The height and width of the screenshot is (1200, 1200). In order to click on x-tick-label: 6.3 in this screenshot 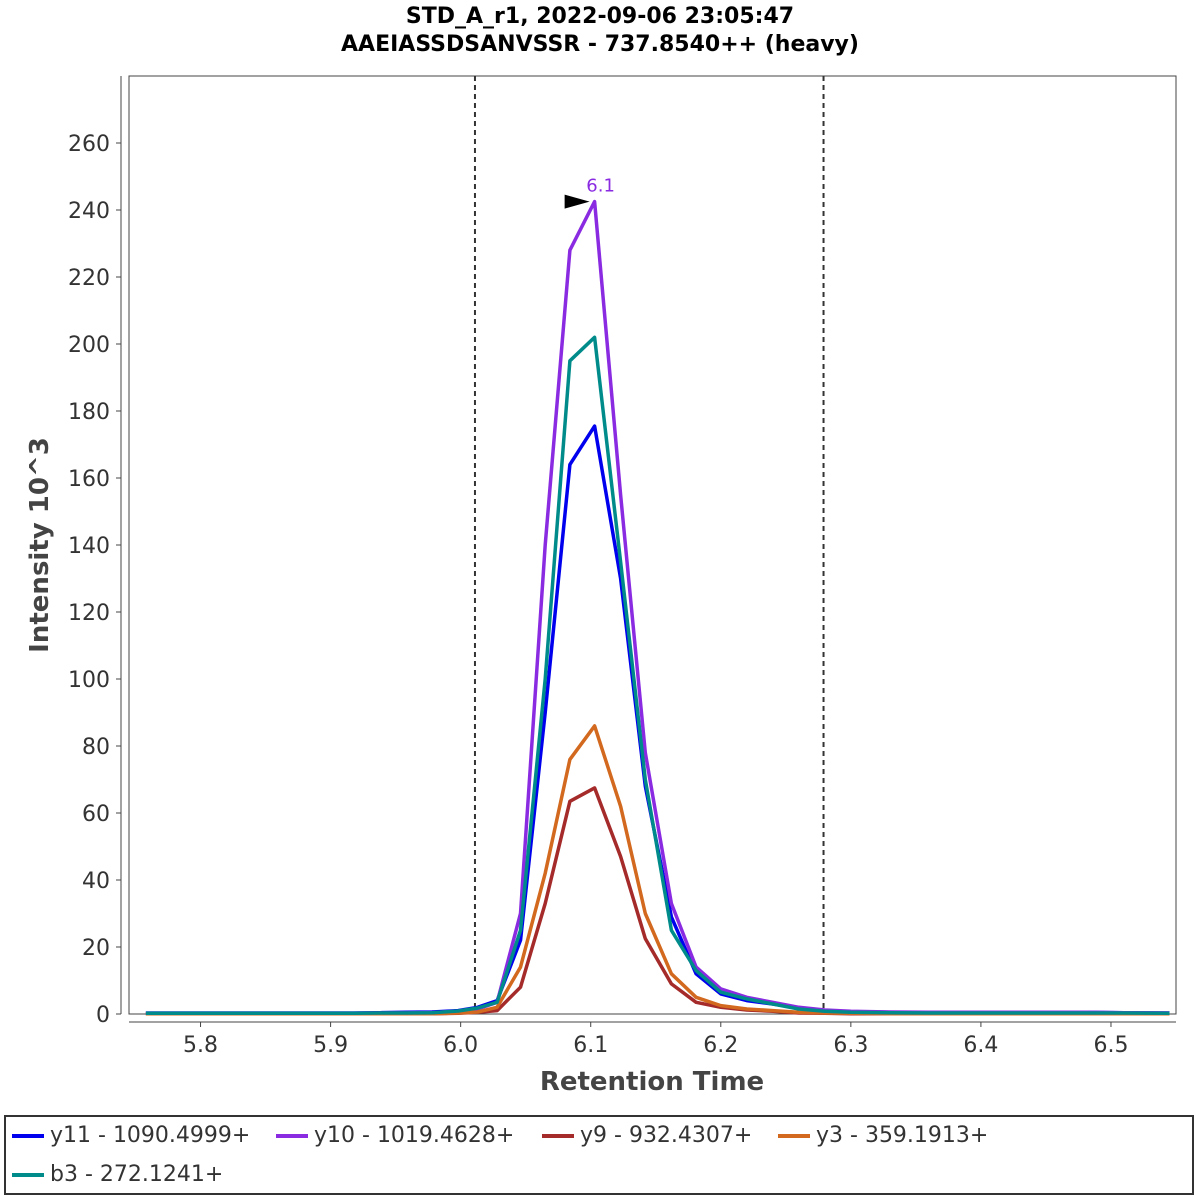, I will do `click(850, 1045)`.